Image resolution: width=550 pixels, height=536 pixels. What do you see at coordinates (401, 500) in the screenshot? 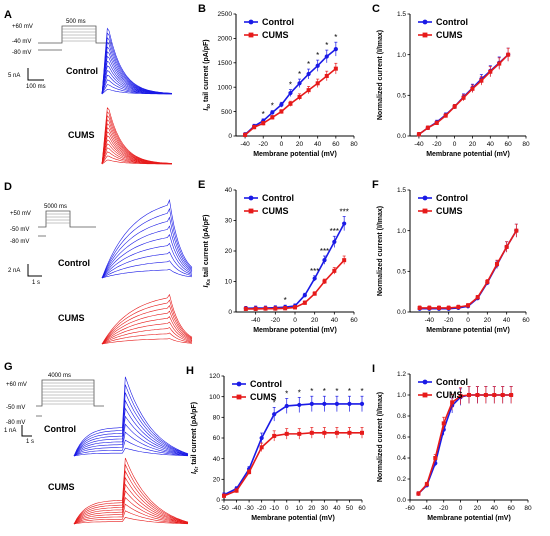
I see `y-tick-label: 0.0` at bounding box center [401, 500].